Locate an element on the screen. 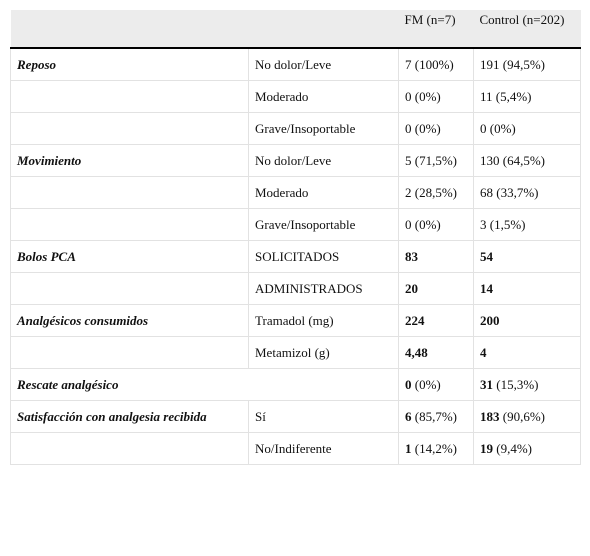 The image size is (590, 556). value-cell: 224 is located at coordinates (436, 320).